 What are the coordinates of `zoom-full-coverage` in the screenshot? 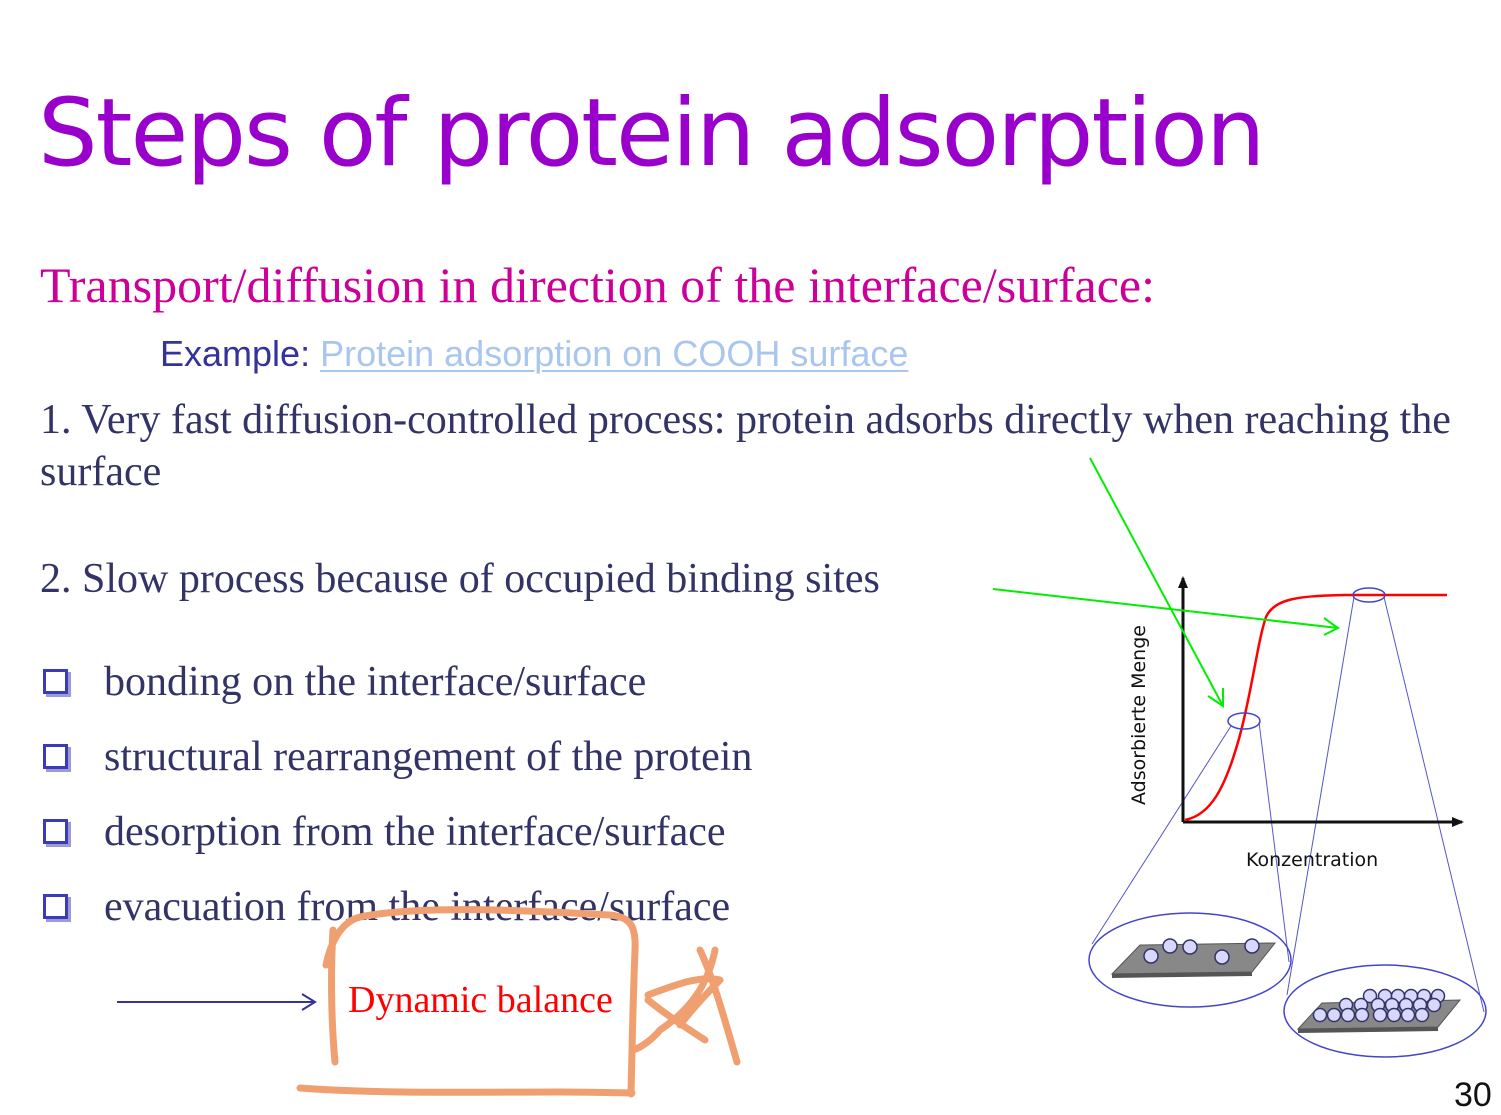 It's located at (1385, 1011).